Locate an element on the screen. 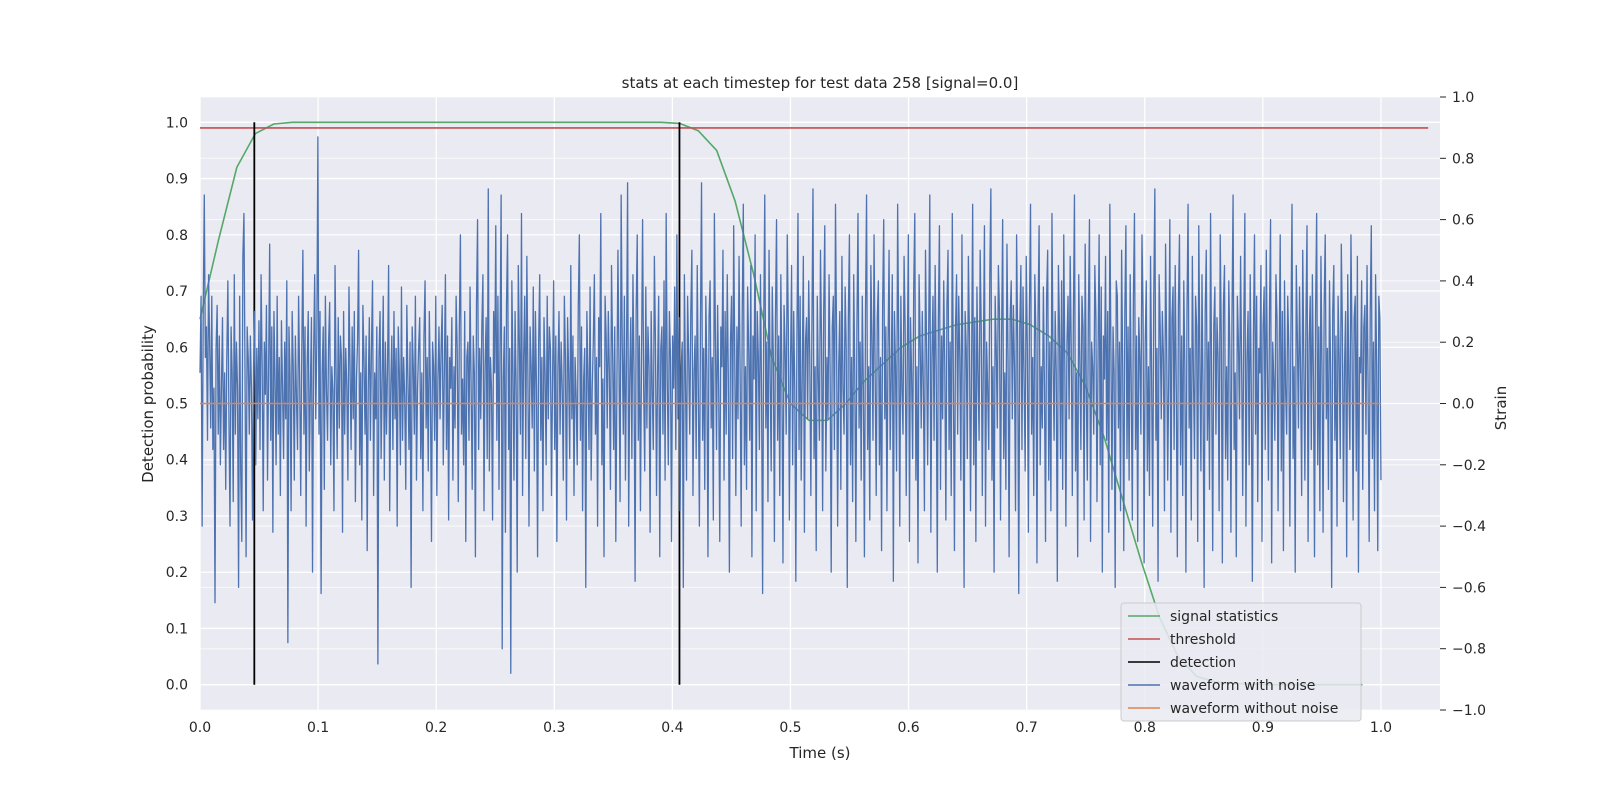 Image resolution: width=1600 pixels, height=800 pixels. y-tick-label: 0.0 is located at coordinates (177, 686).